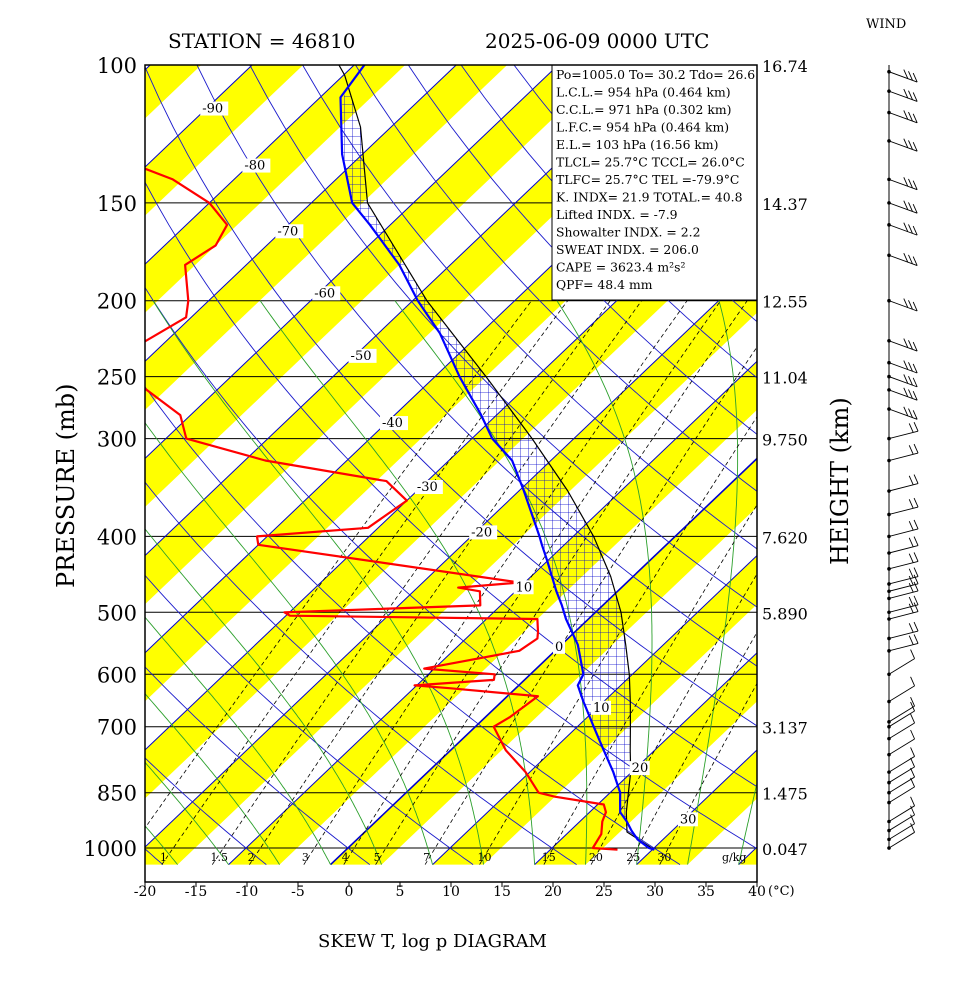 The width and height of the screenshot is (960, 1000). What do you see at coordinates (117, 675) in the screenshot?
I see `pressure-tick-label: 600` at bounding box center [117, 675].